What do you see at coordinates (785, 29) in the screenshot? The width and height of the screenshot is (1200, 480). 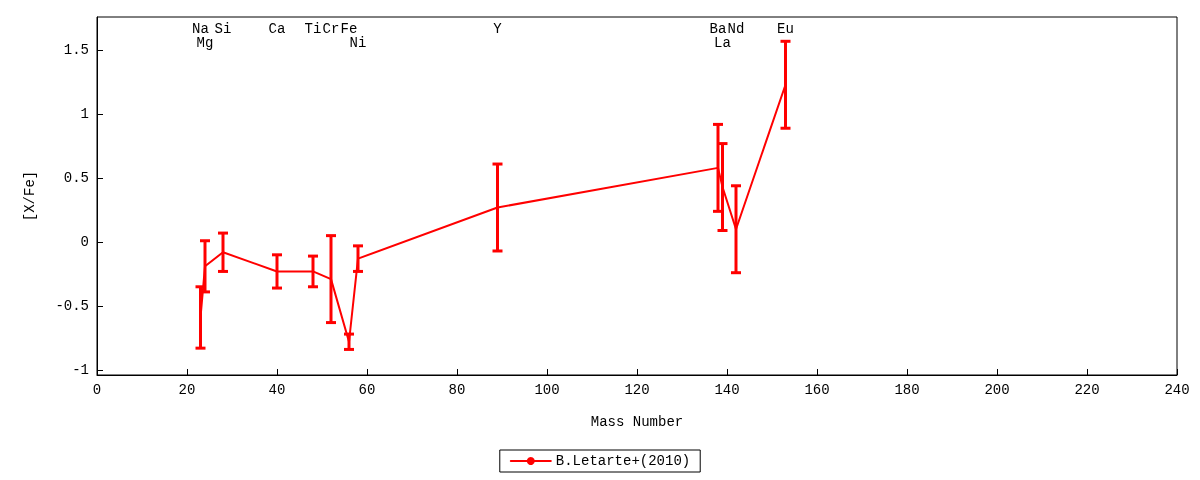 I see `annotation: Eu` at bounding box center [785, 29].